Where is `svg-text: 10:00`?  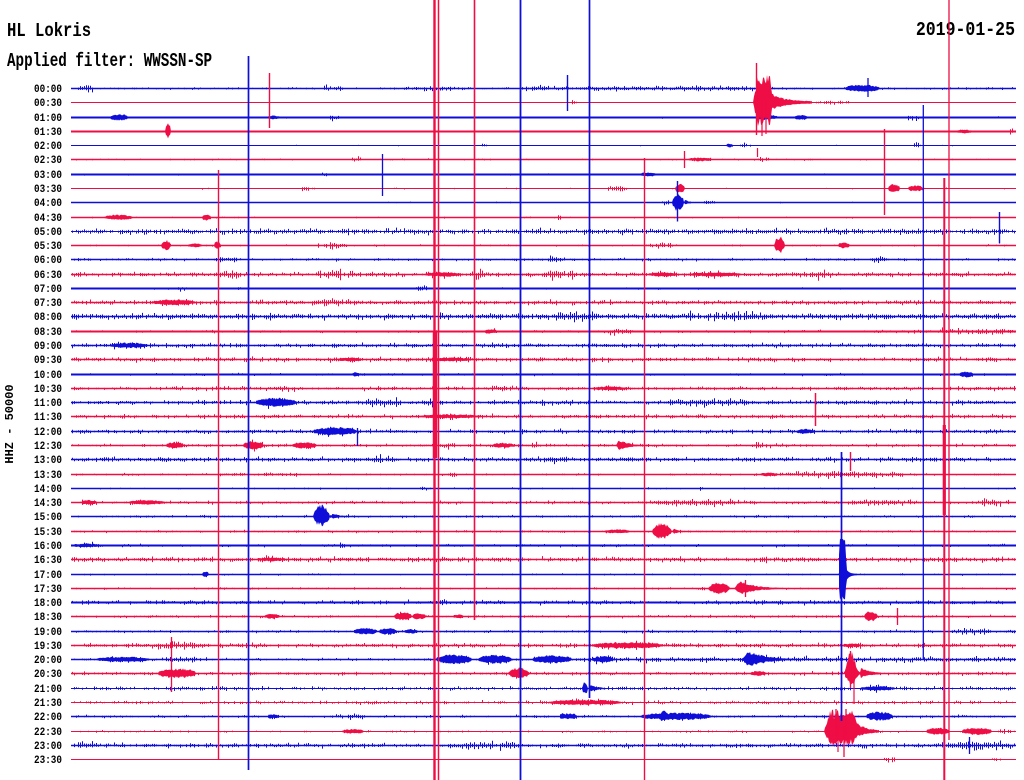 svg-text: 10:00 is located at coordinates (48, 377).